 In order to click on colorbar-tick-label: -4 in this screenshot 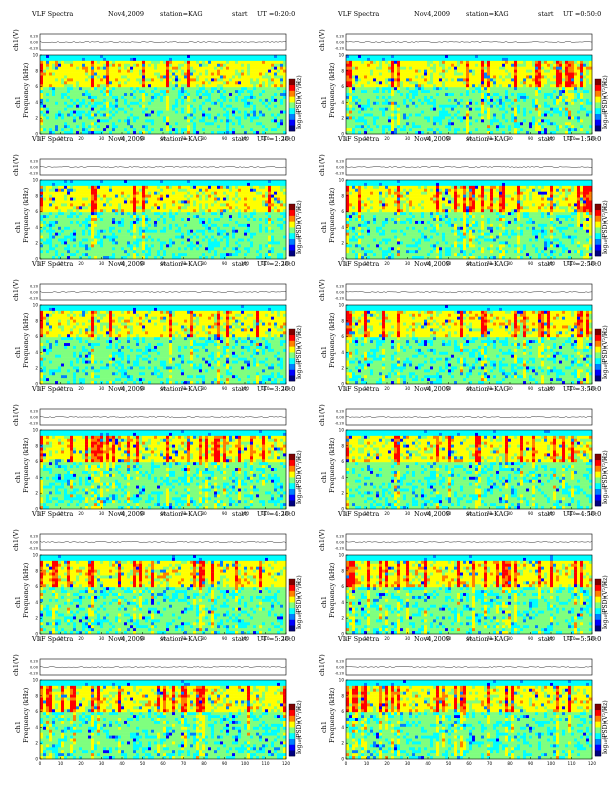, I will do `click(298, 83)`.